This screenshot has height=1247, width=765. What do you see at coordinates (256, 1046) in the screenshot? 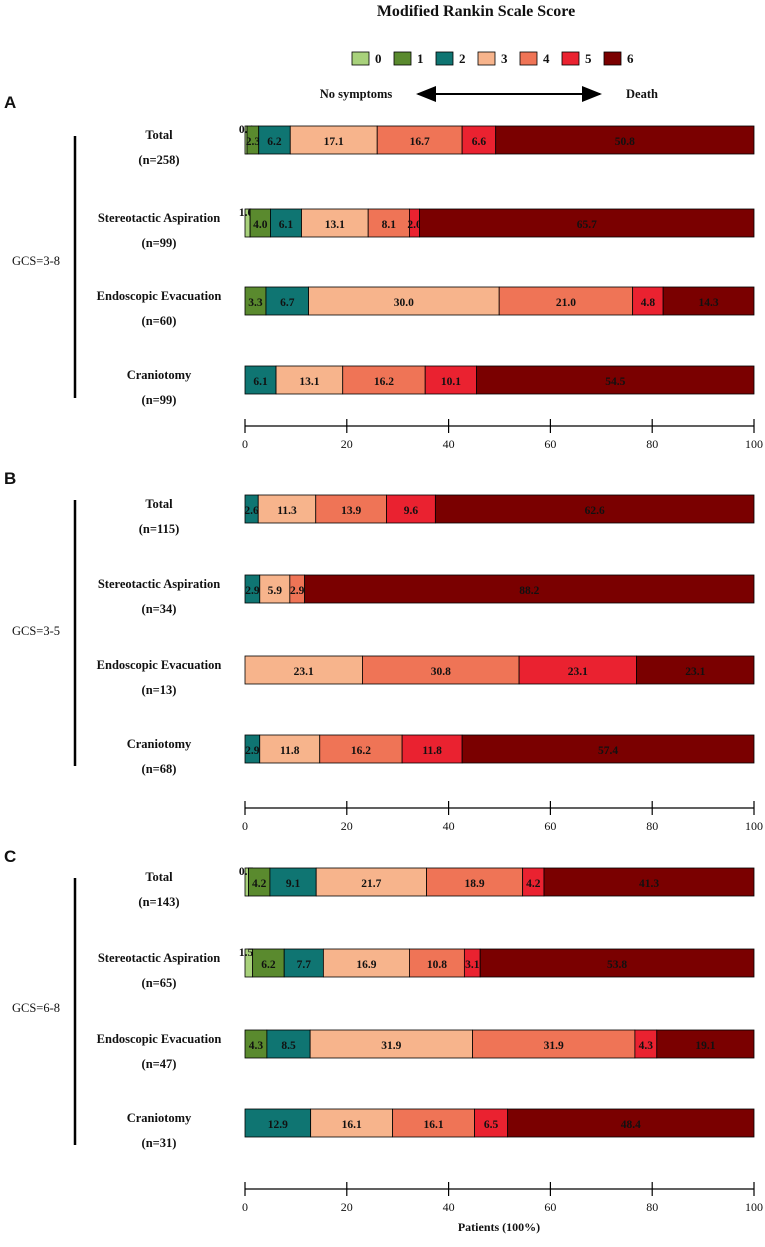
I see `bar-value-label: 4.3` at bounding box center [256, 1046].